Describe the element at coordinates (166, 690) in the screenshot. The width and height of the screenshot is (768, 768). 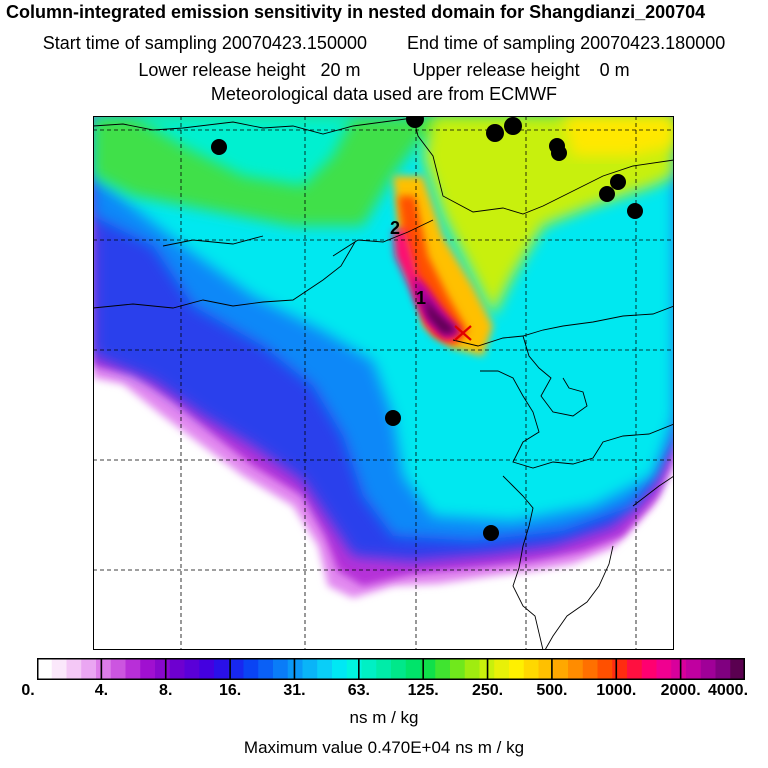
I see `colorbar-tick-label: 8.` at that location.